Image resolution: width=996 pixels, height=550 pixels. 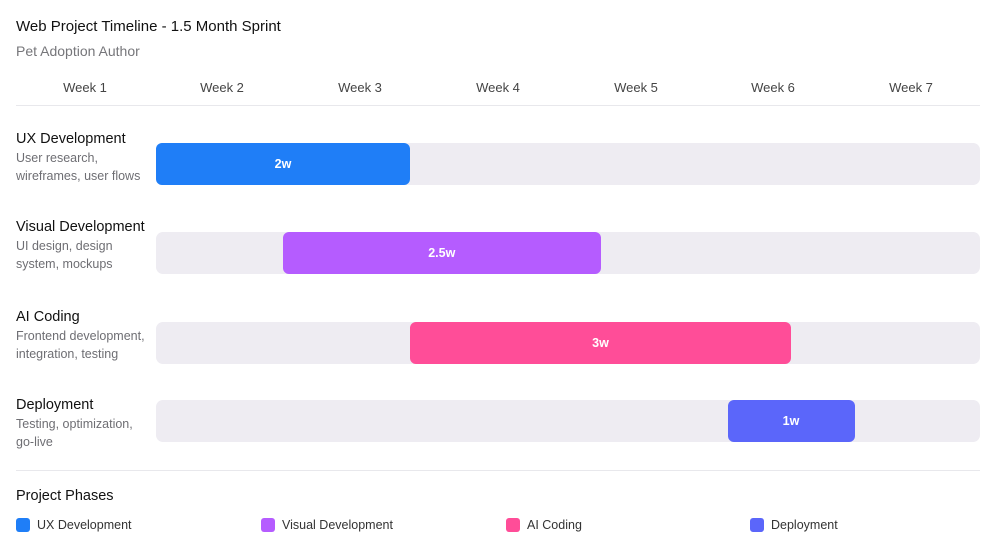 I want to click on phase-description: User research, wireframes, user flows, so click(x=78, y=167).